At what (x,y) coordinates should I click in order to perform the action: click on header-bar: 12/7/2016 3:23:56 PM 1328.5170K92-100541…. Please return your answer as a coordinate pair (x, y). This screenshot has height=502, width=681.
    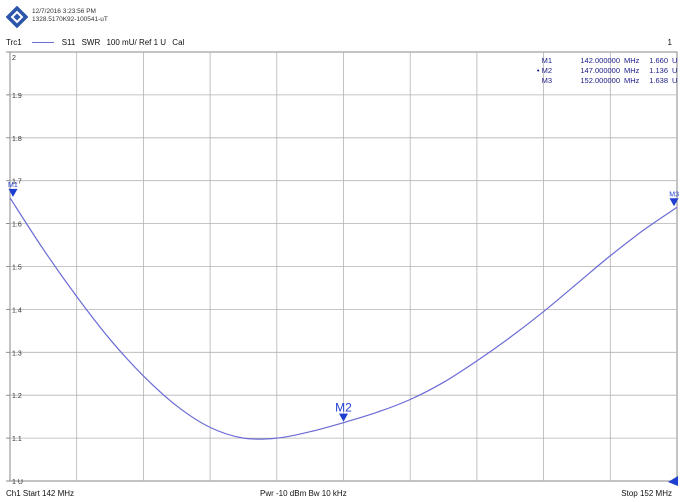
    Looking at the image, I should click on (340, 14).